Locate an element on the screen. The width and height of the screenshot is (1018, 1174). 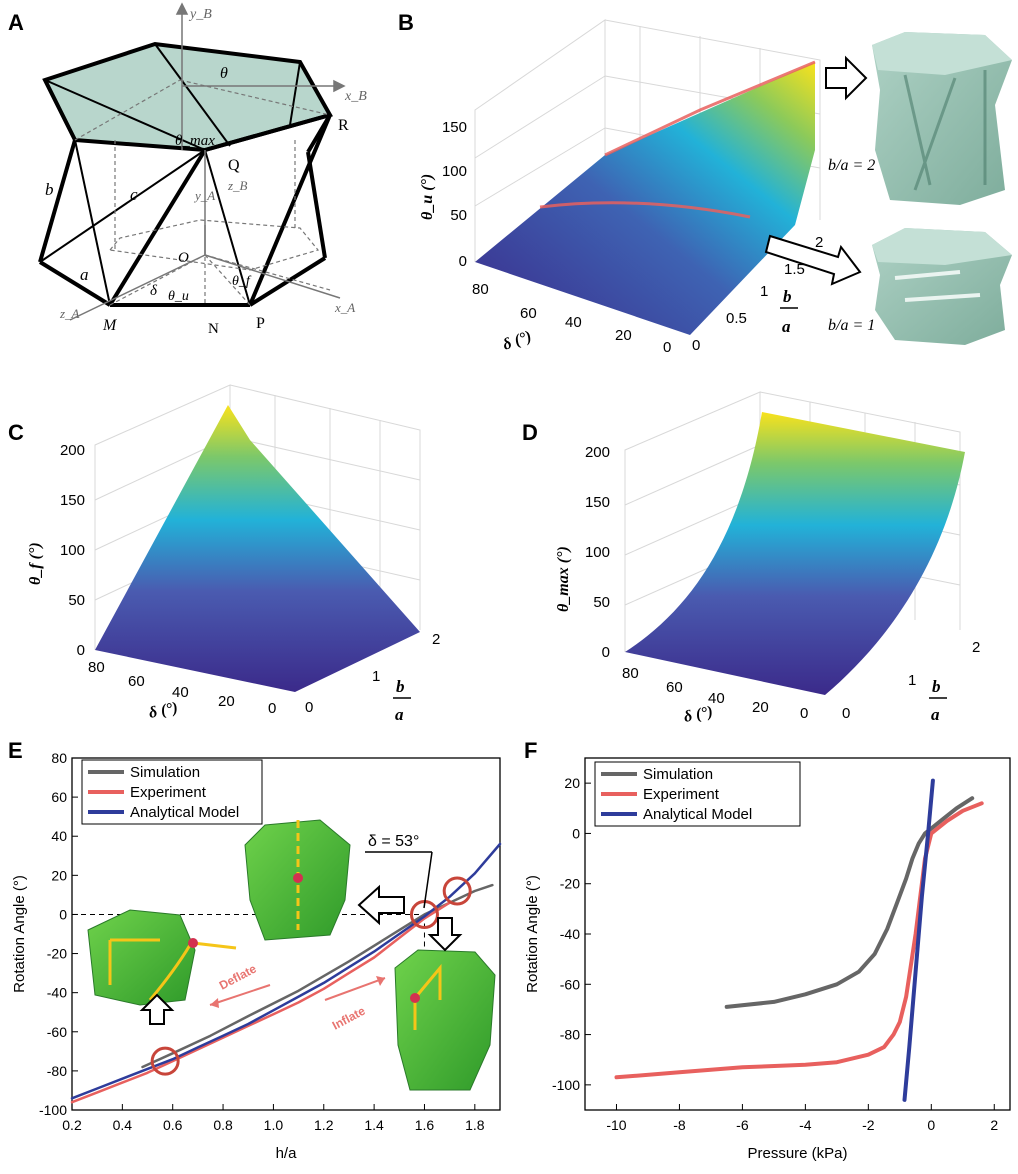
panel-label-d: D is located at coordinates (530, 432).